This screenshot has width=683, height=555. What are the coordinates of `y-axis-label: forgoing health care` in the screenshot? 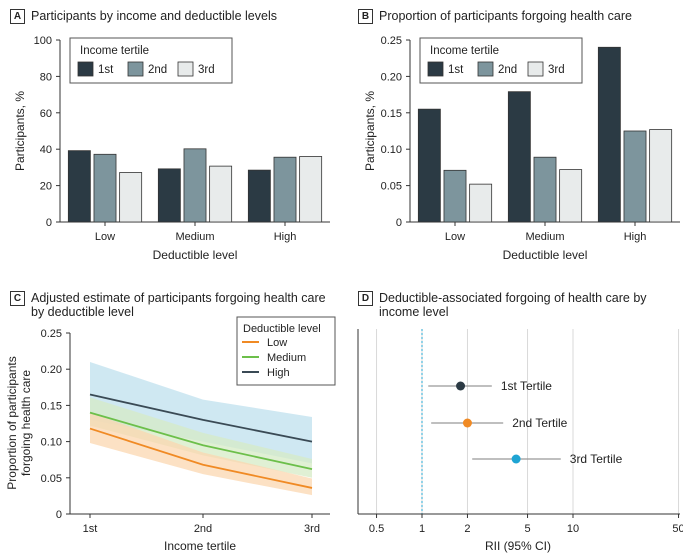 It's located at (26, 423).